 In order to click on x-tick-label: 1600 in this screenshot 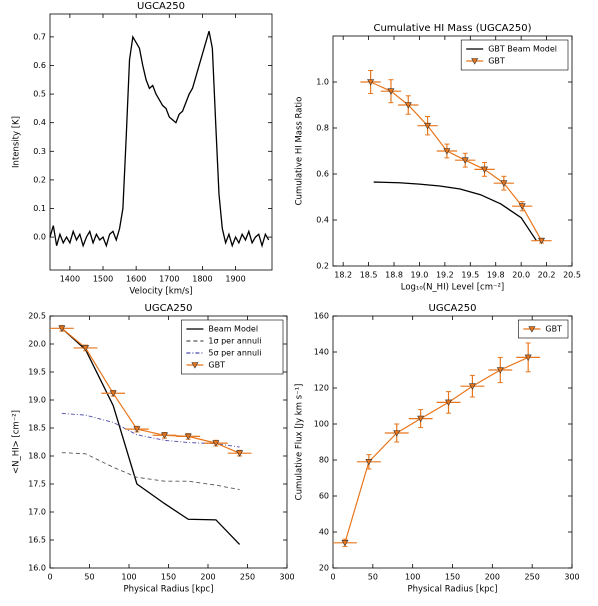, I will do `click(136, 279)`.